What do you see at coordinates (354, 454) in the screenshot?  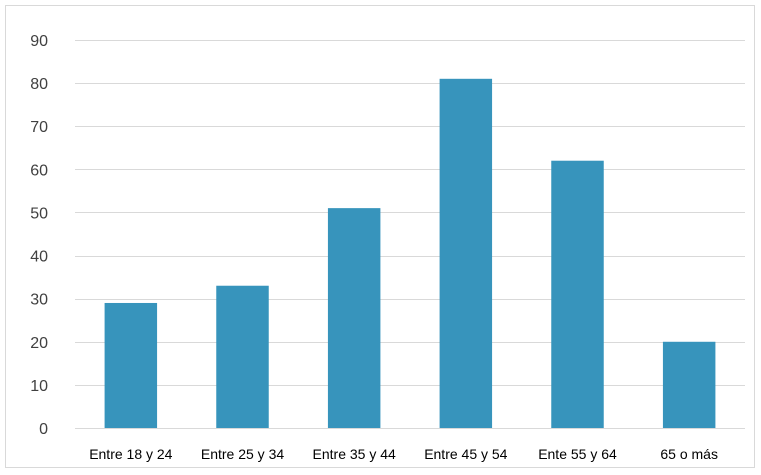 I see `x-category-label: Entre 35 y 44` at bounding box center [354, 454].